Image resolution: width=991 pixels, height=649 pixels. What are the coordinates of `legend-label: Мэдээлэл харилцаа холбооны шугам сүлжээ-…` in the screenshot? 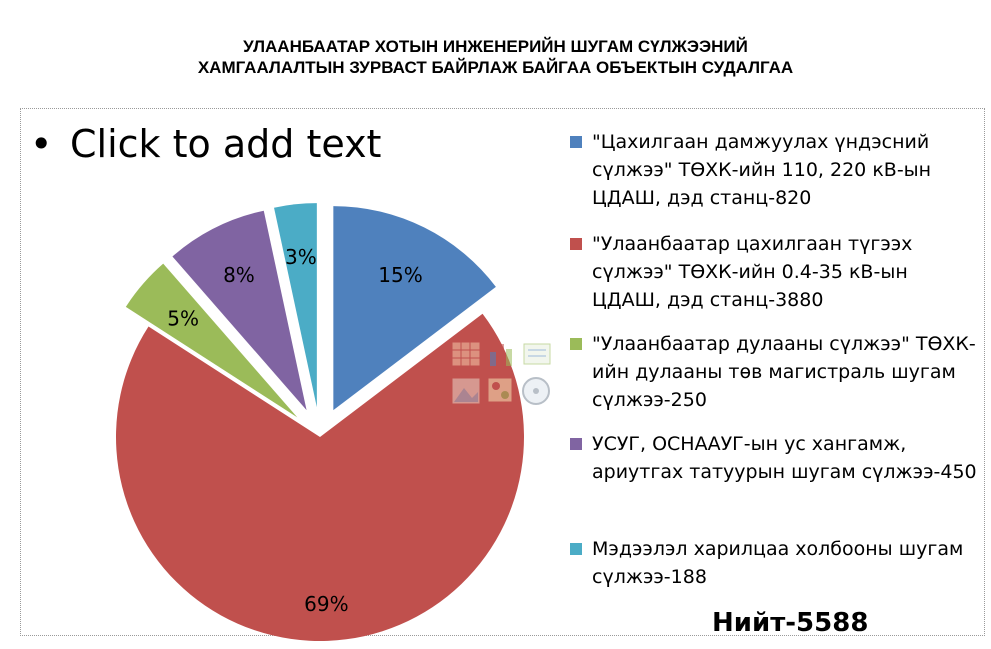 It's located at (778, 563).